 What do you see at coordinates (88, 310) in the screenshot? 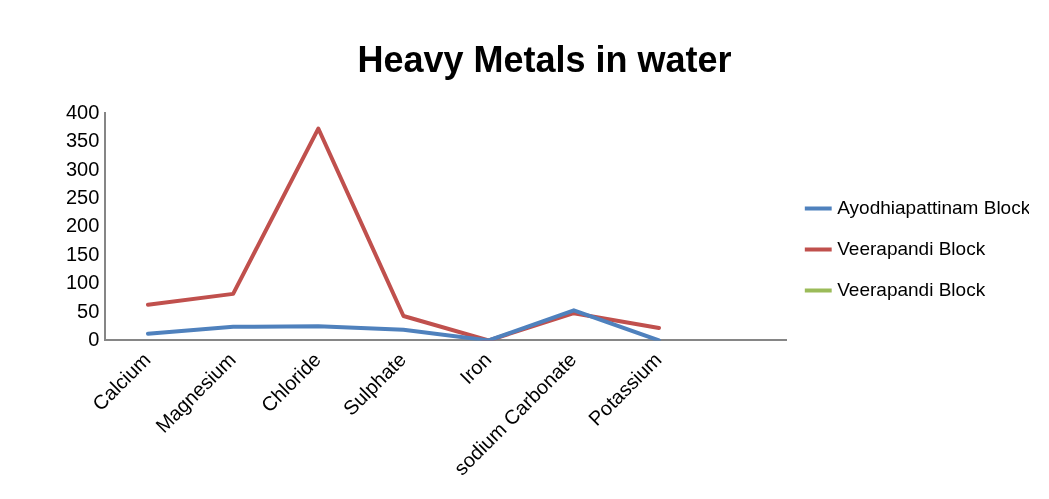
I see `y-tick-label: 50` at bounding box center [88, 310].